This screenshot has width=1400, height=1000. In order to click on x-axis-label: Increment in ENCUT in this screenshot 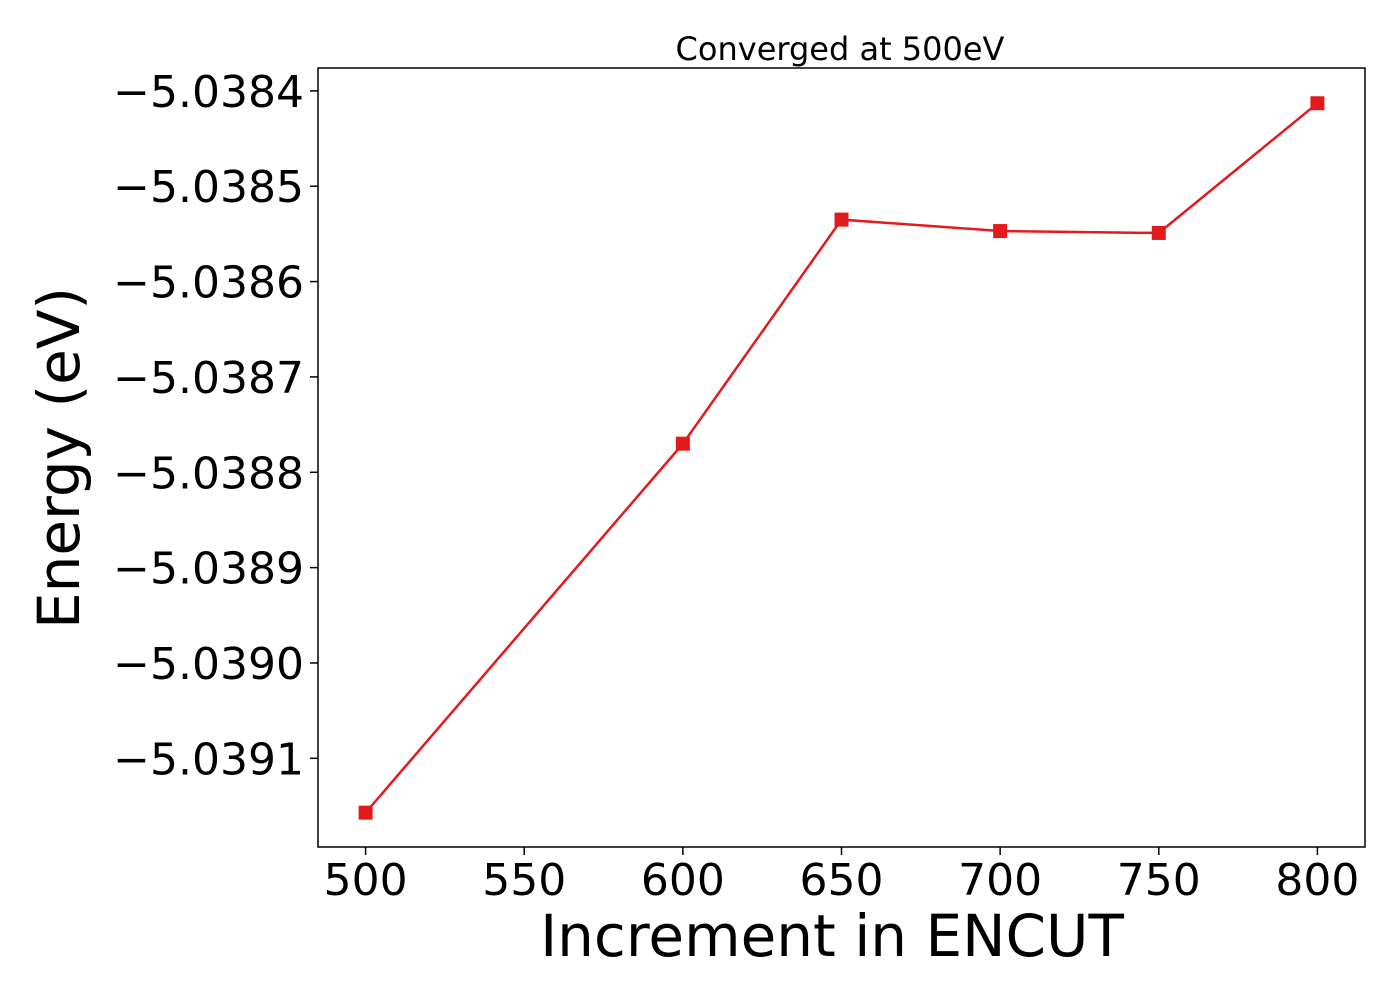, I will do `click(832, 936)`.